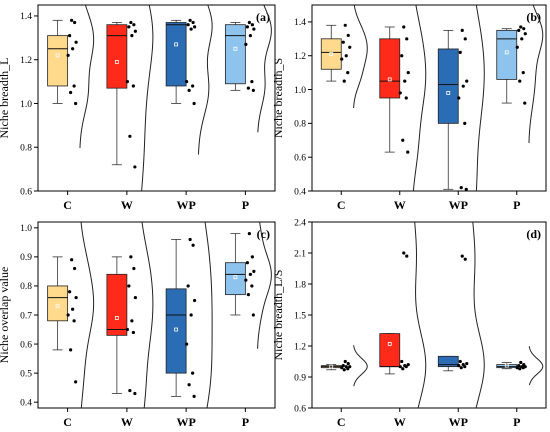 The width and height of the screenshot is (550, 432). What do you see at coordinates (300, 285) in the screenshot?
I see `y-tick-label: 1.8` at bounding box center [300, 285].